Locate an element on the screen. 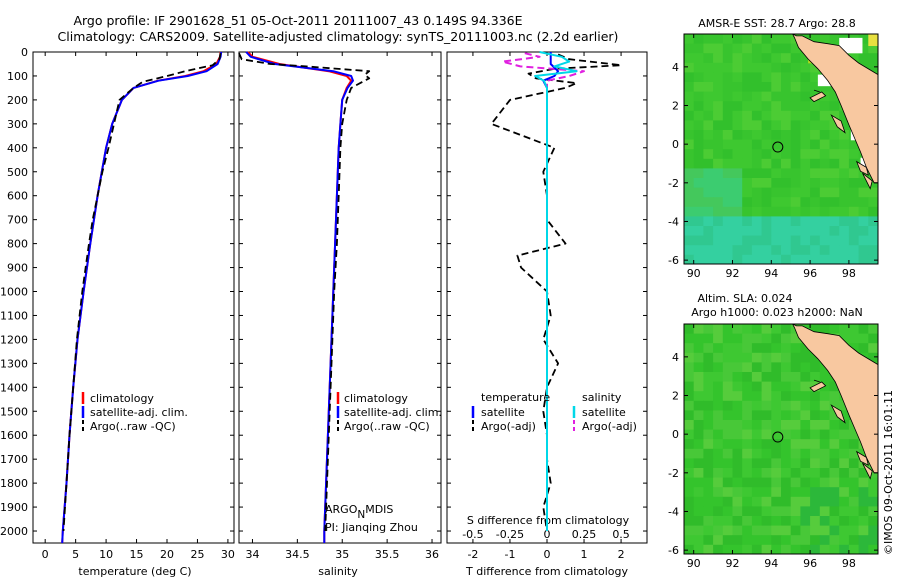 The width and height of the screenshot is (900, 580). island is located at coordinates (816, 381).